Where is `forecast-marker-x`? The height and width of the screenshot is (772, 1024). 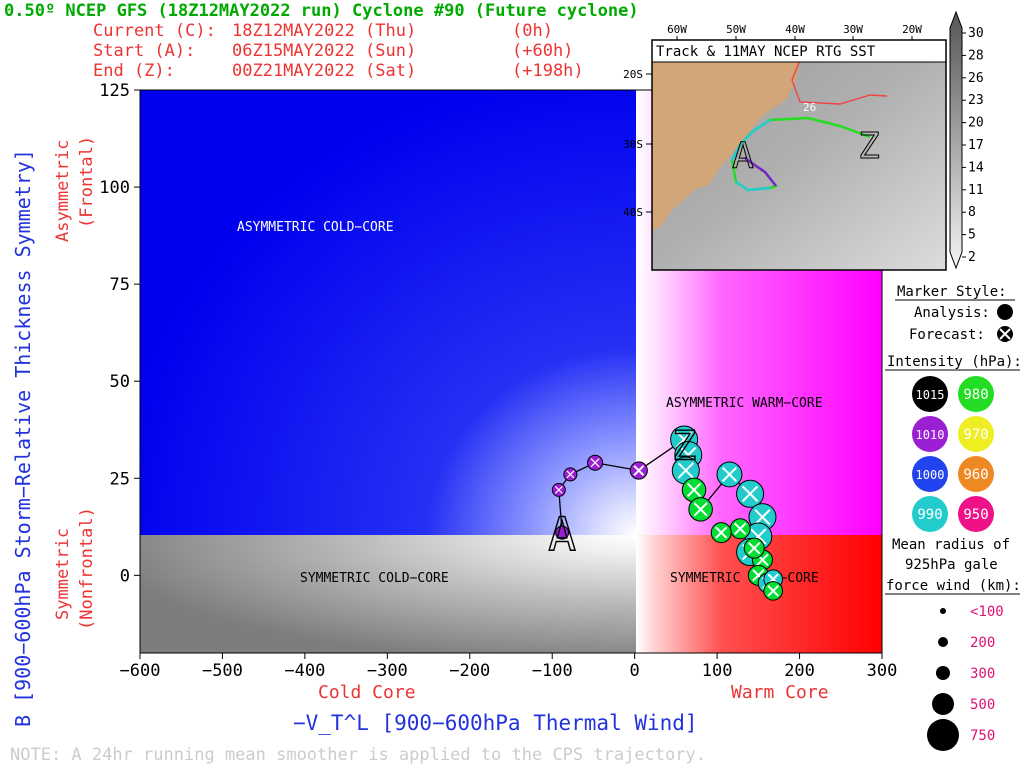 forecast-marker-x is located at coordinates (1005, 334).